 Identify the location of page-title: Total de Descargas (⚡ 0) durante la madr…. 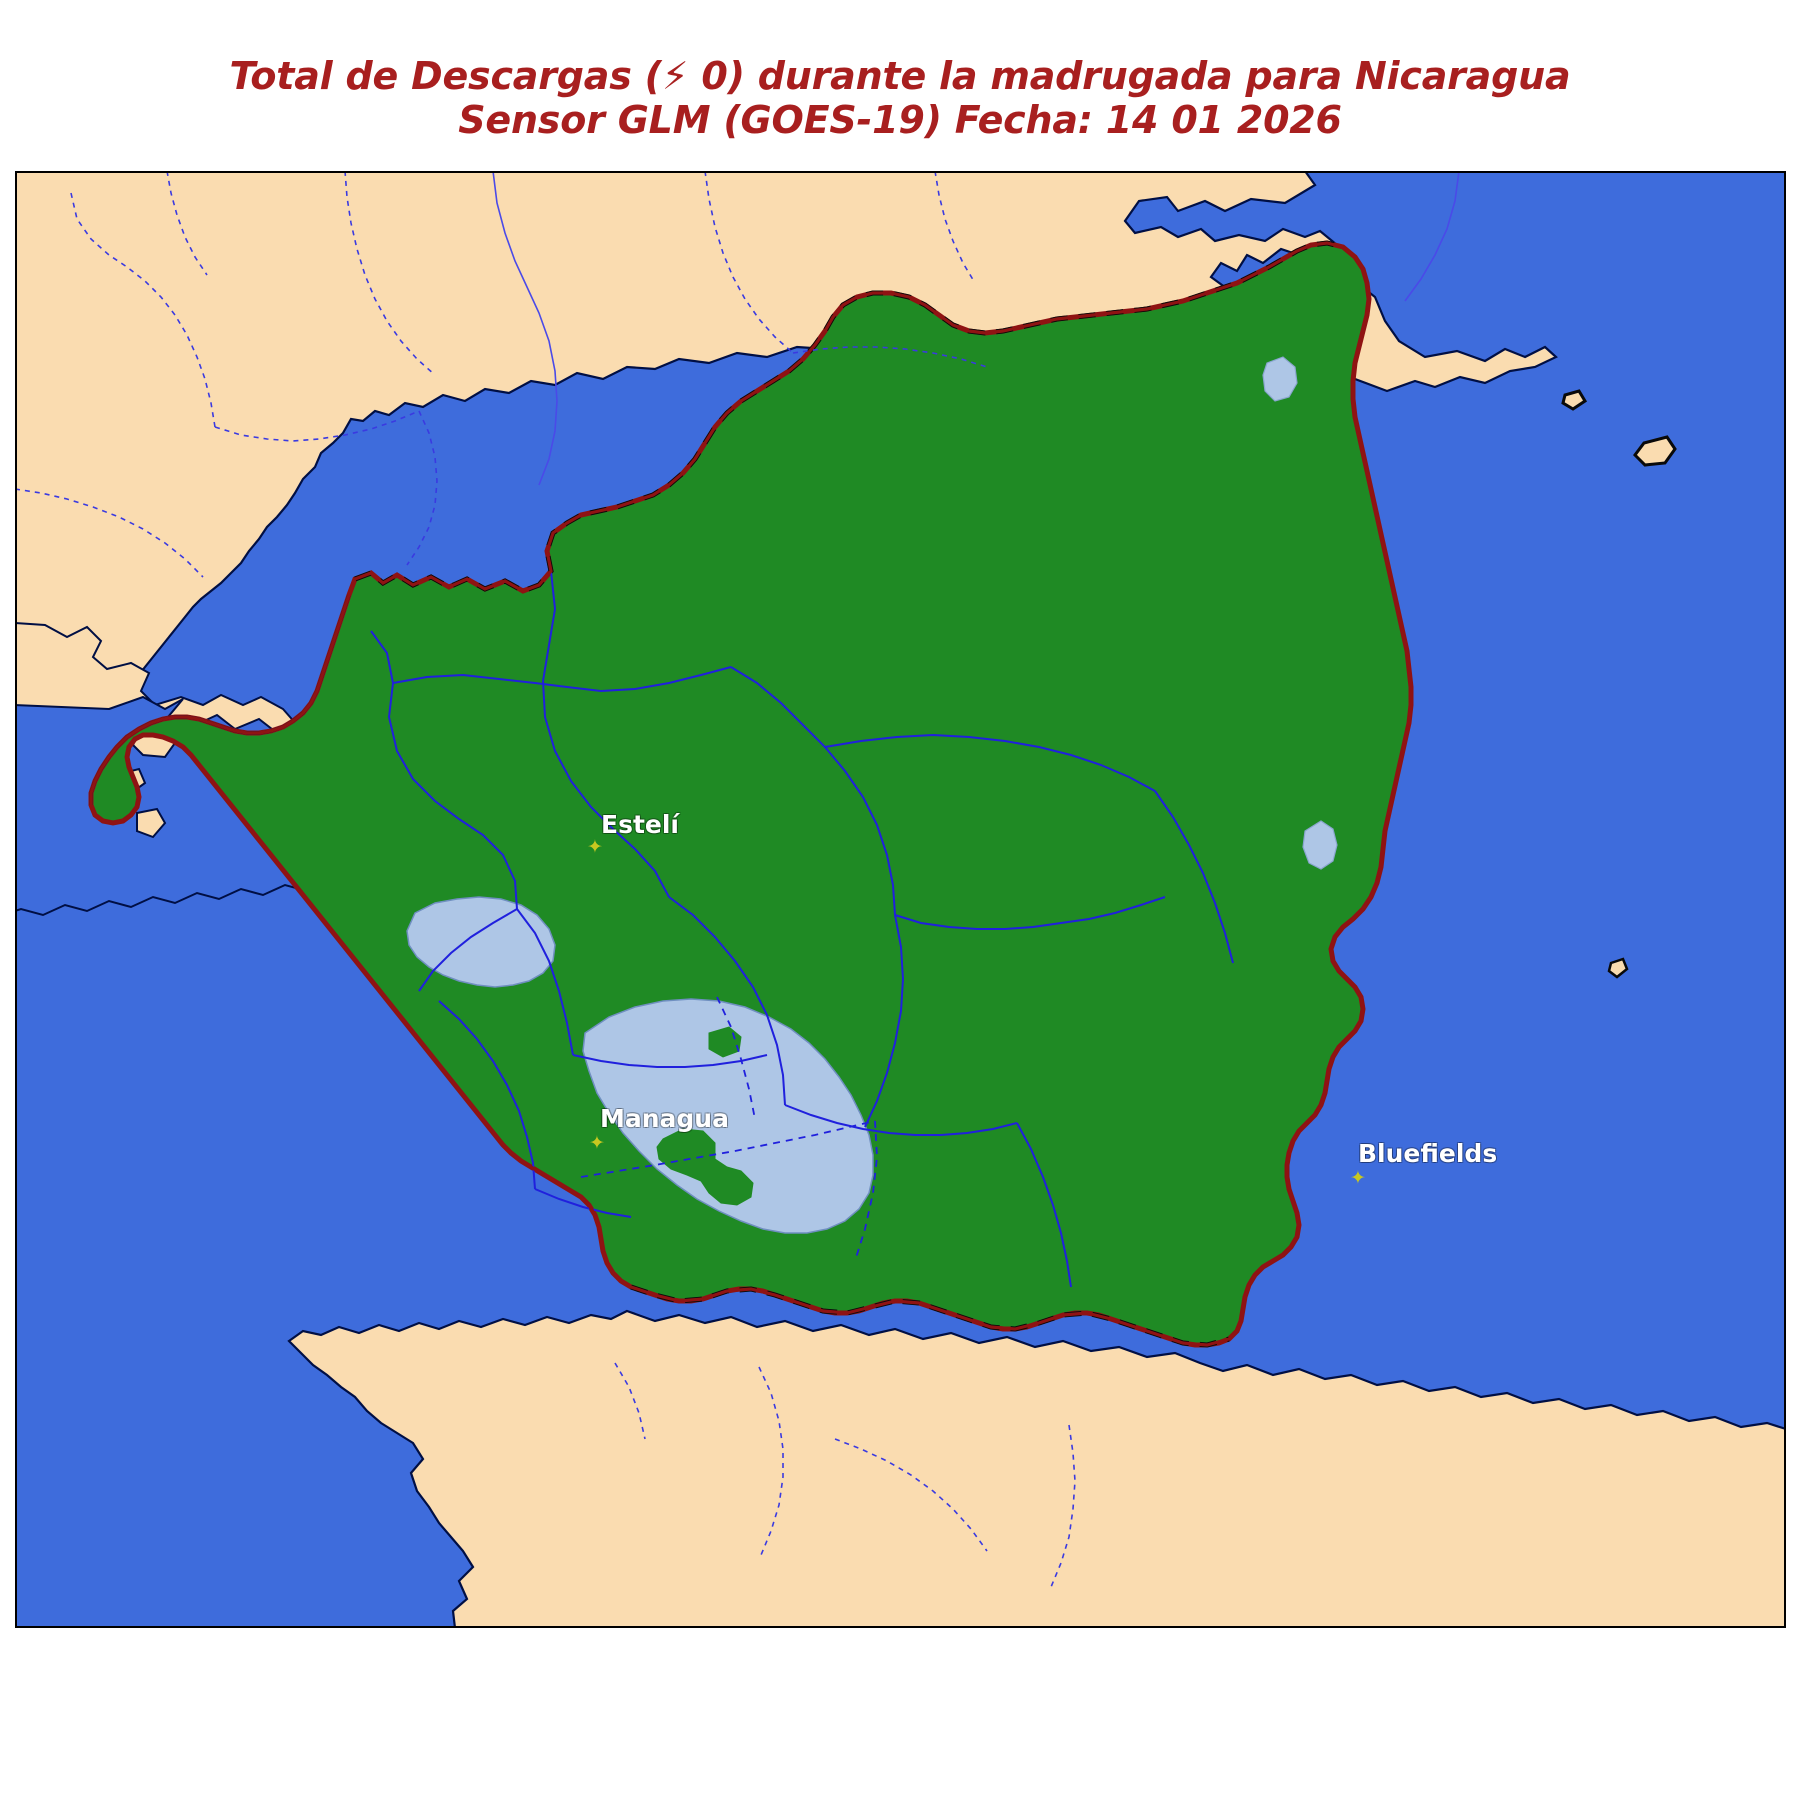
(900, 98).